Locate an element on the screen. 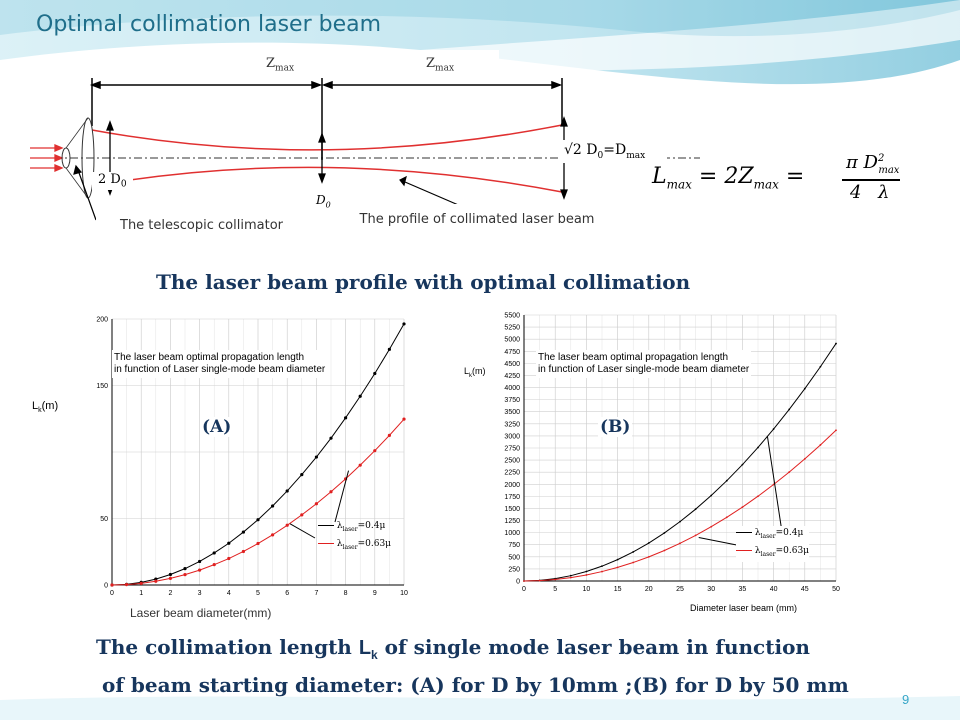 The height and width of the screenshot is (720, 960). legend-b-s2-val: =0.63μ is located at coordinates (792, 550).